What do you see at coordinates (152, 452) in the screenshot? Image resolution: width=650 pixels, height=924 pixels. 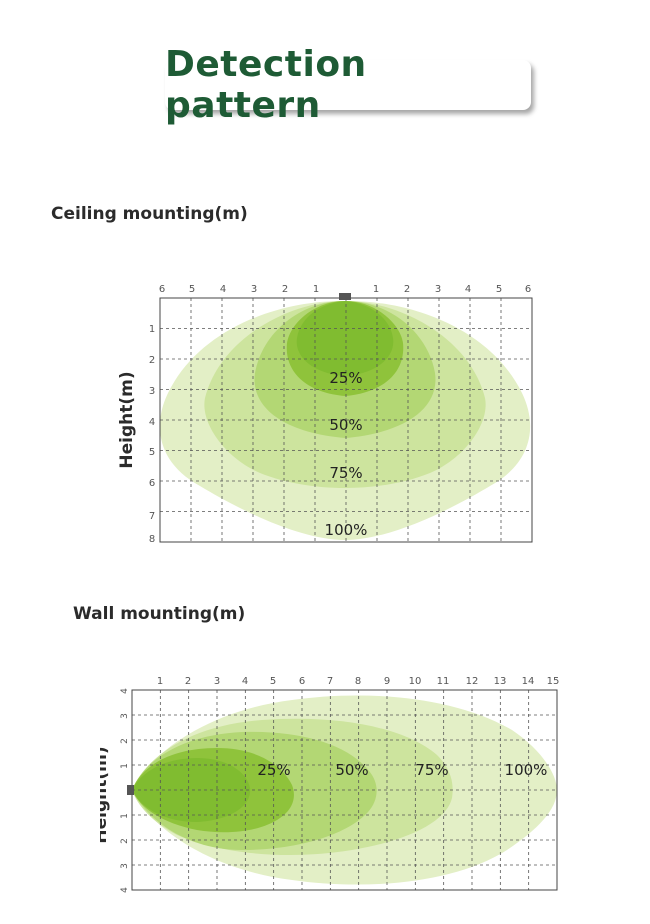 I see `ceiling-y-tick: 5` at bounding box center [152, 452].